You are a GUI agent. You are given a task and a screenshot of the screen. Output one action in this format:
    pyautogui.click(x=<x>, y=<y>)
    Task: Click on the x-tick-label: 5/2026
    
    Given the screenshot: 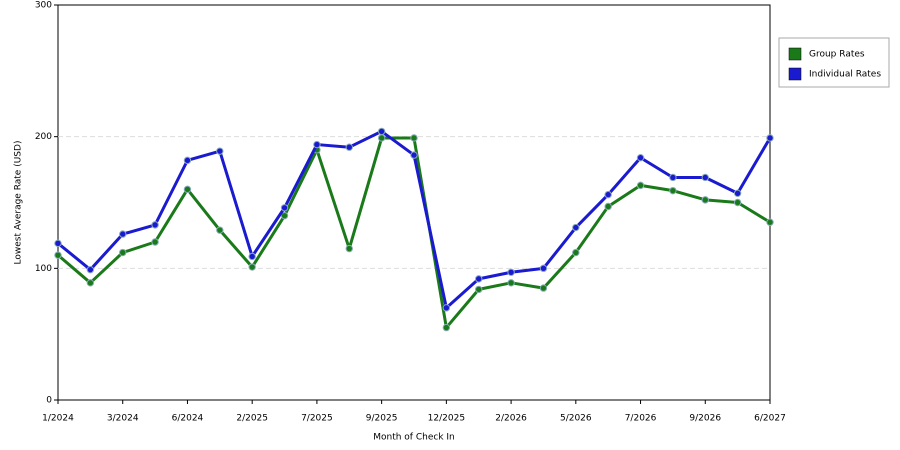 What is the action you would take?
    pyautogui.click(x=576, y=419)
    